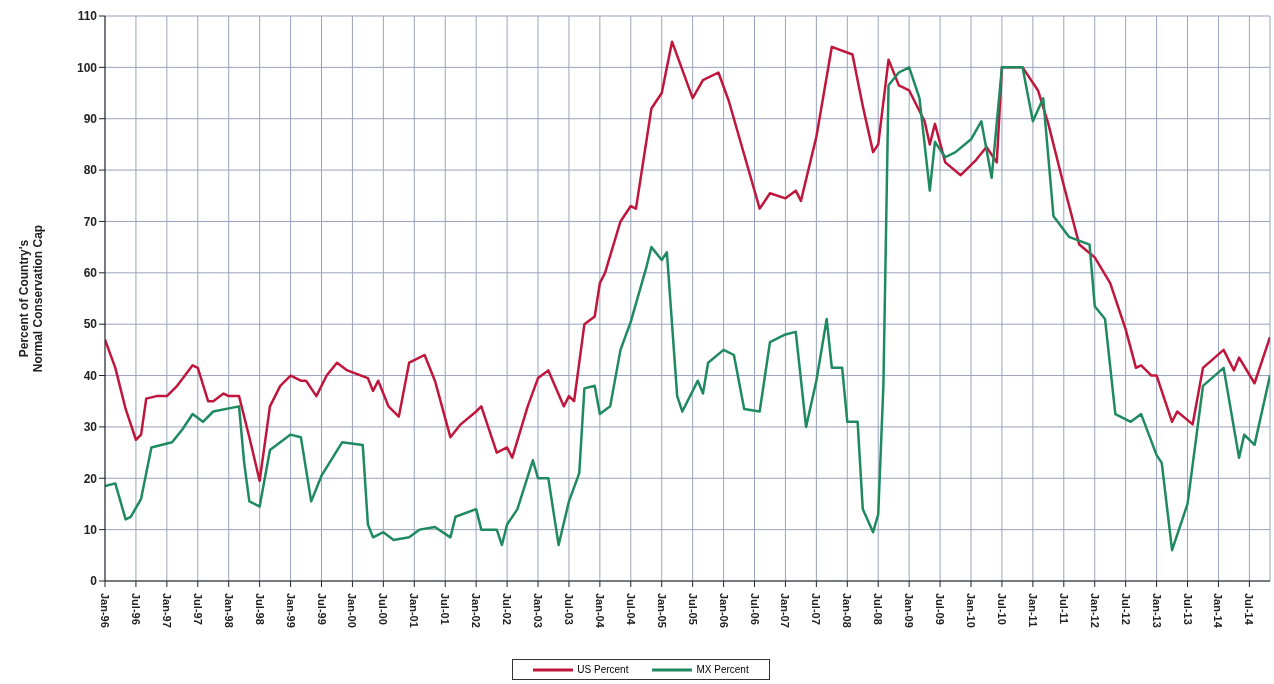  What do you see at coordinates (445, 609) in the screenshot?
I see `x-tick-label: Jul-01` at bounding box center [445, 609].